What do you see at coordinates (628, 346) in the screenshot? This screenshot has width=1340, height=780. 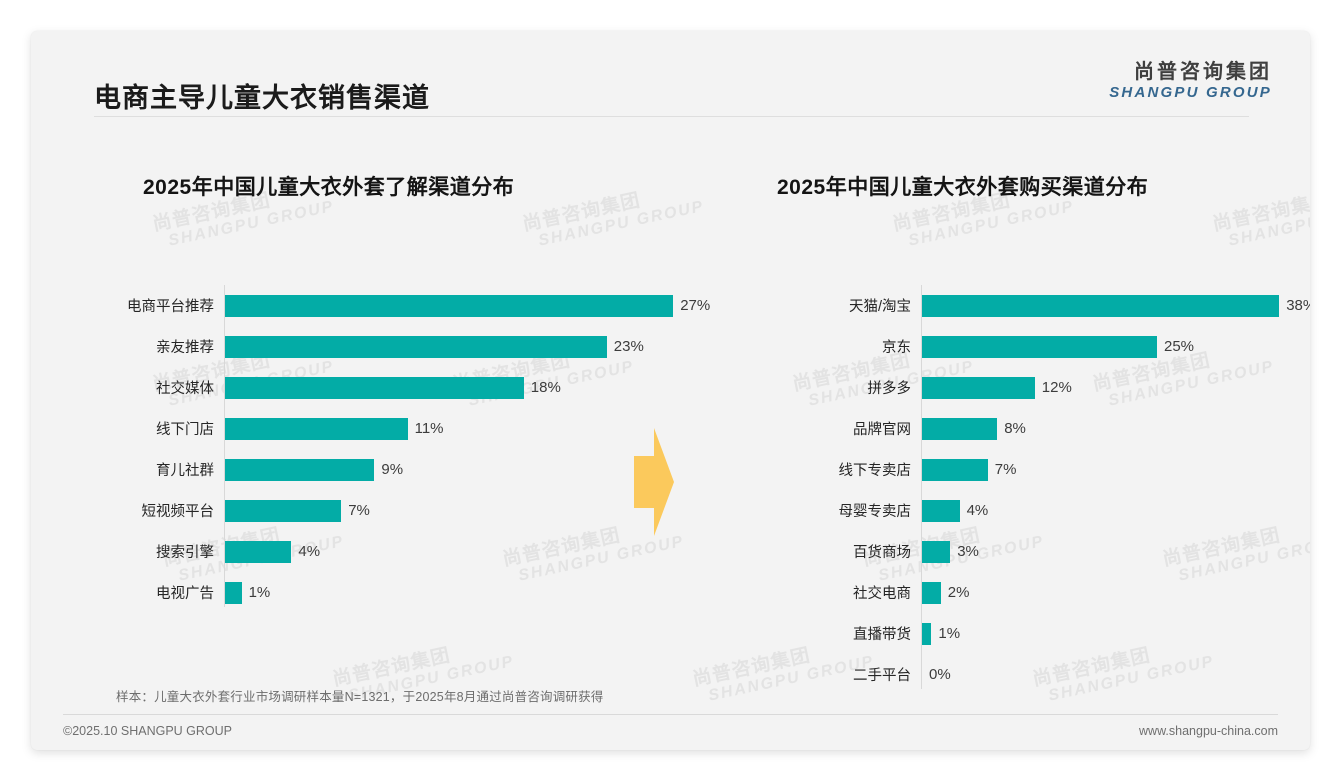 I see `bar-value-label: 23%` at bounding box center [628, 346].